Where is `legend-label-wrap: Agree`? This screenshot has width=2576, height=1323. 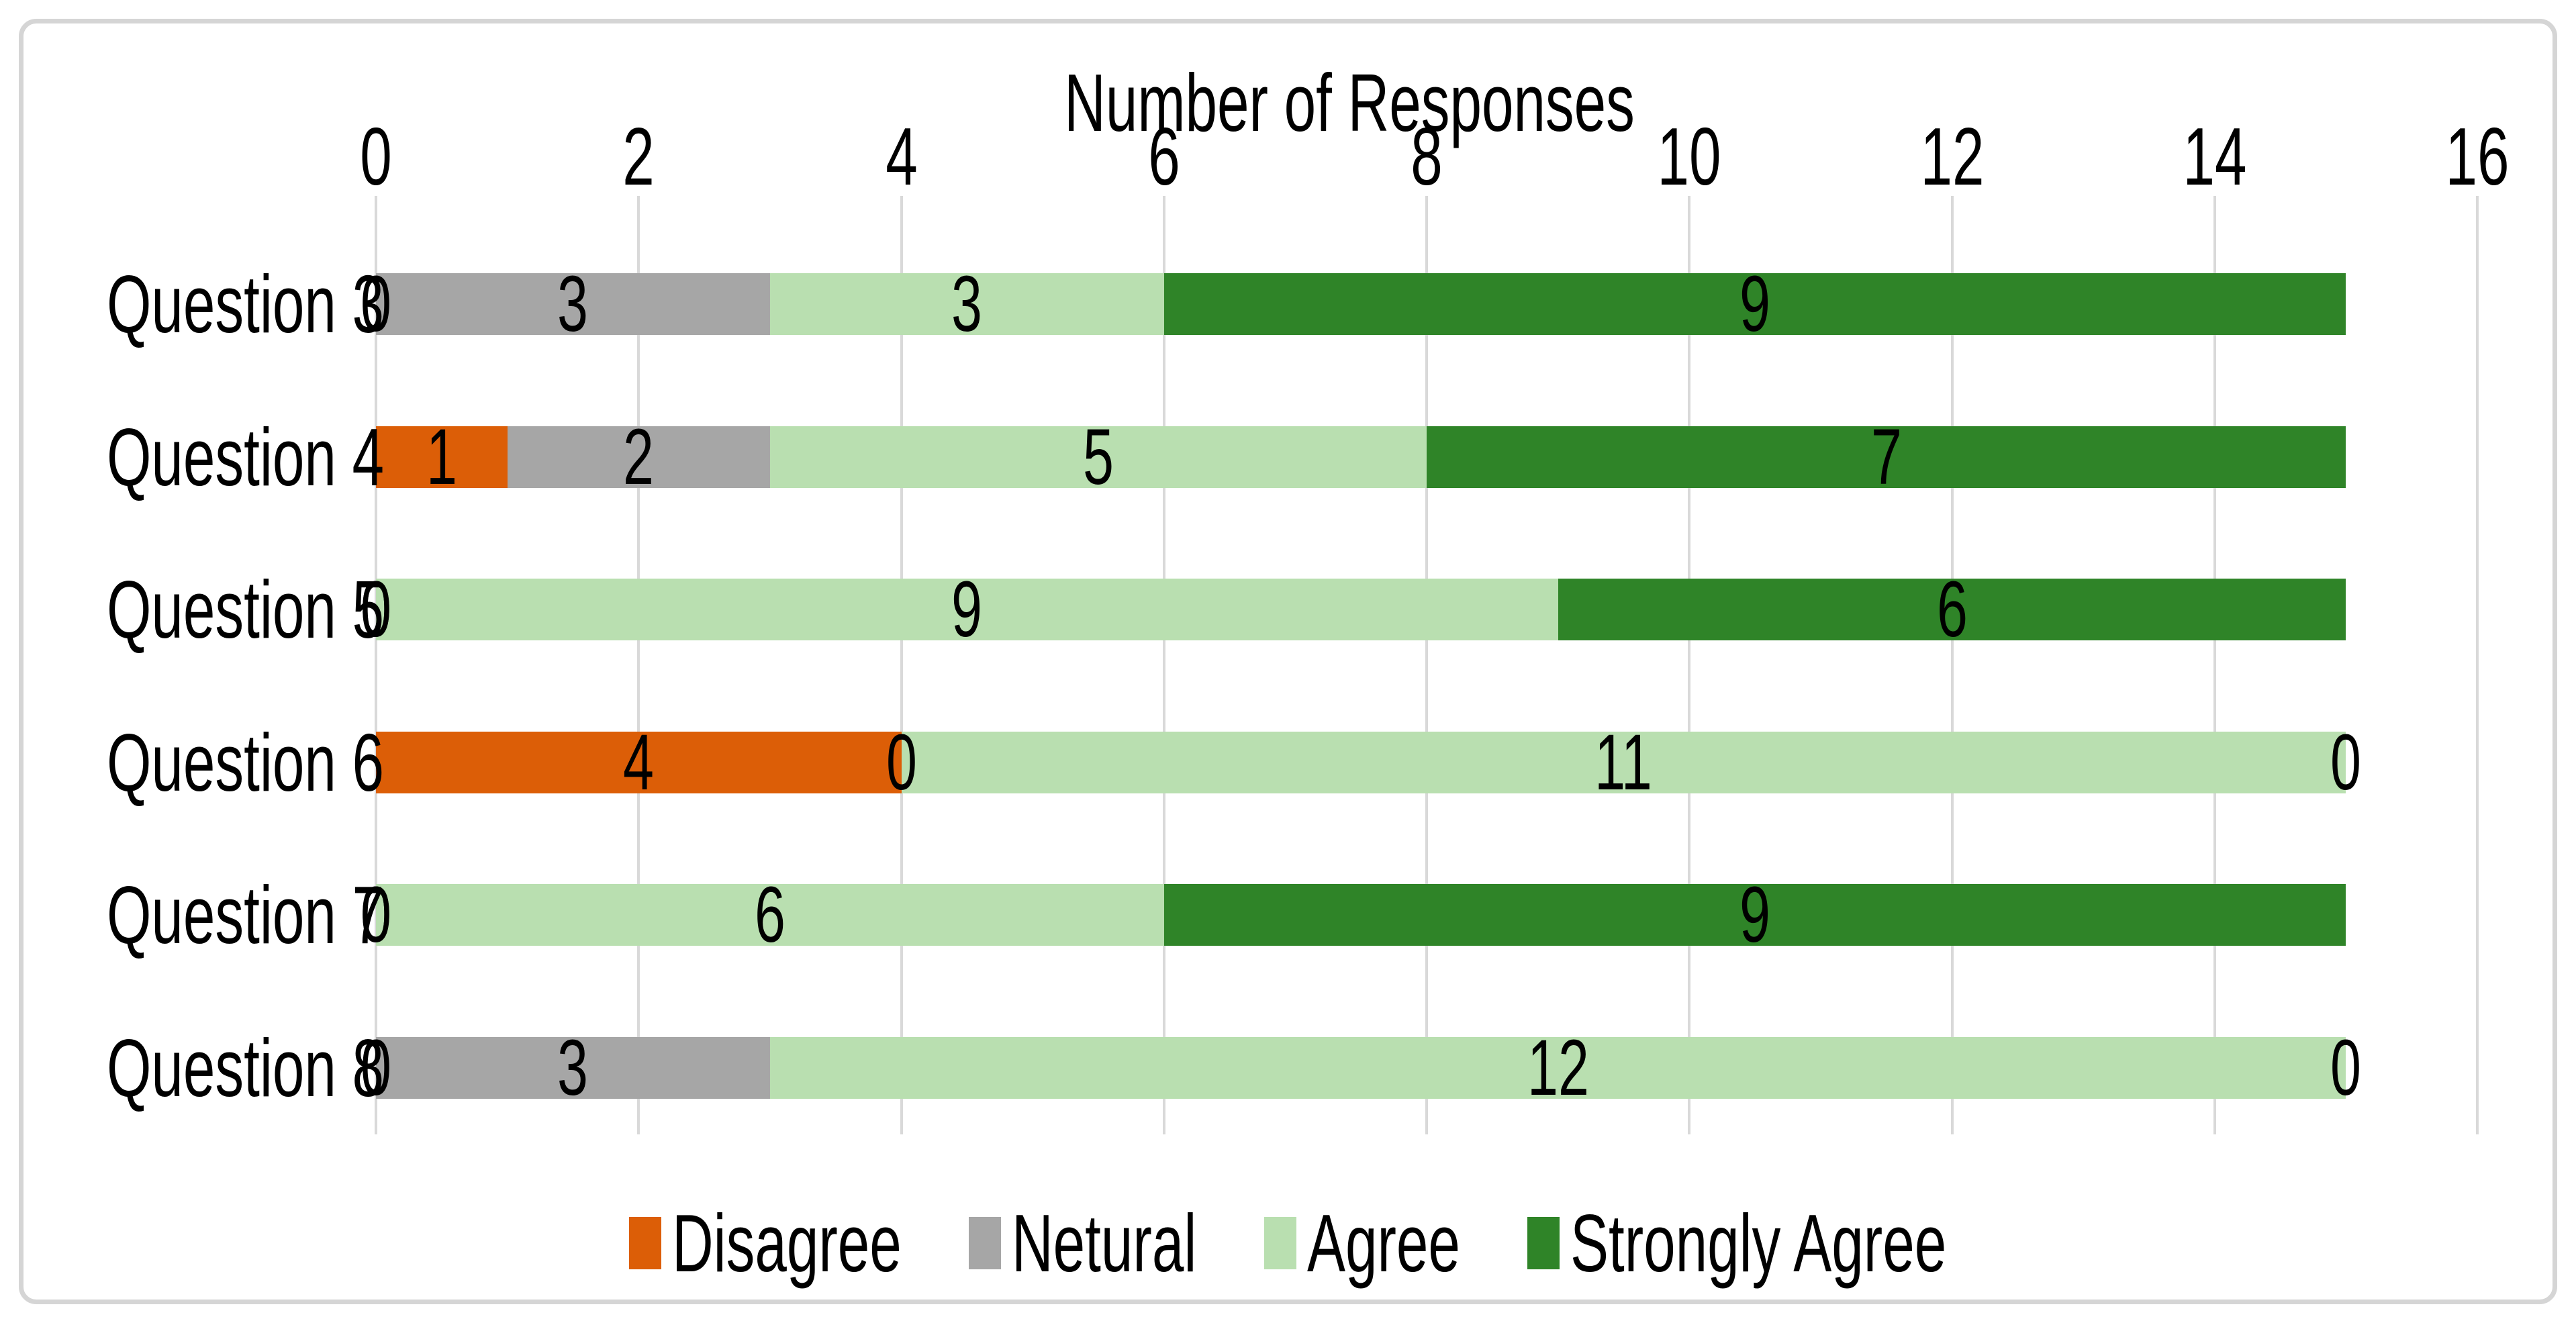
legend-label-wrap: Agree is located at coordinates (1383, 1243).